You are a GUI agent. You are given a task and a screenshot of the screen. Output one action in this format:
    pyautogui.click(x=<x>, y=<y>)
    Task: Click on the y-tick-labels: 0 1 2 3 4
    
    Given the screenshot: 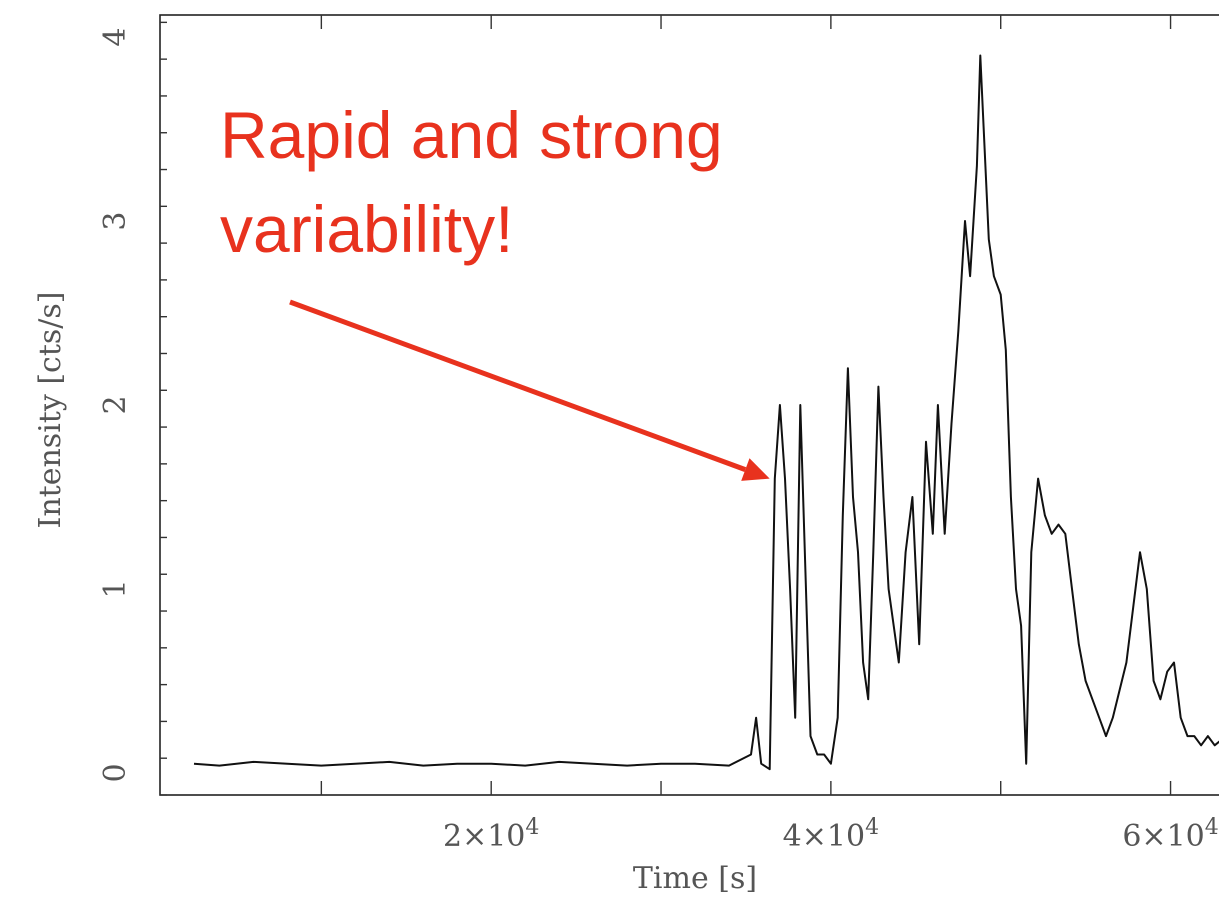 What is the action you would take?
    pyautogui.click(x=115, y=405)
    